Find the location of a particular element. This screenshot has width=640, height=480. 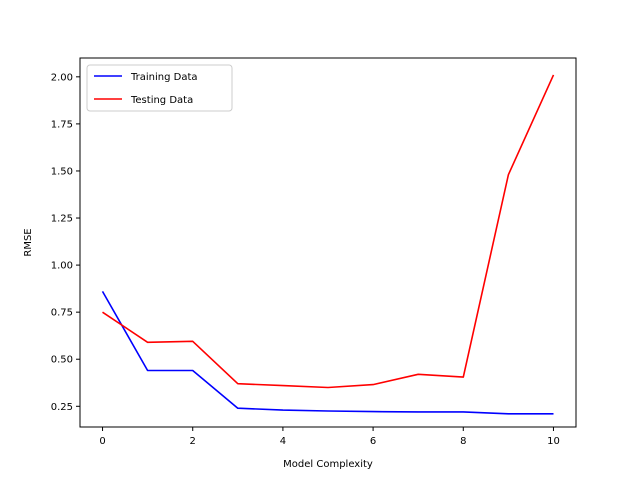

y-axis-ticks: 0.25 0.50 0.75 1.00 1.25 1.50 1.75 2.00 is located at coordinates (65, 242).